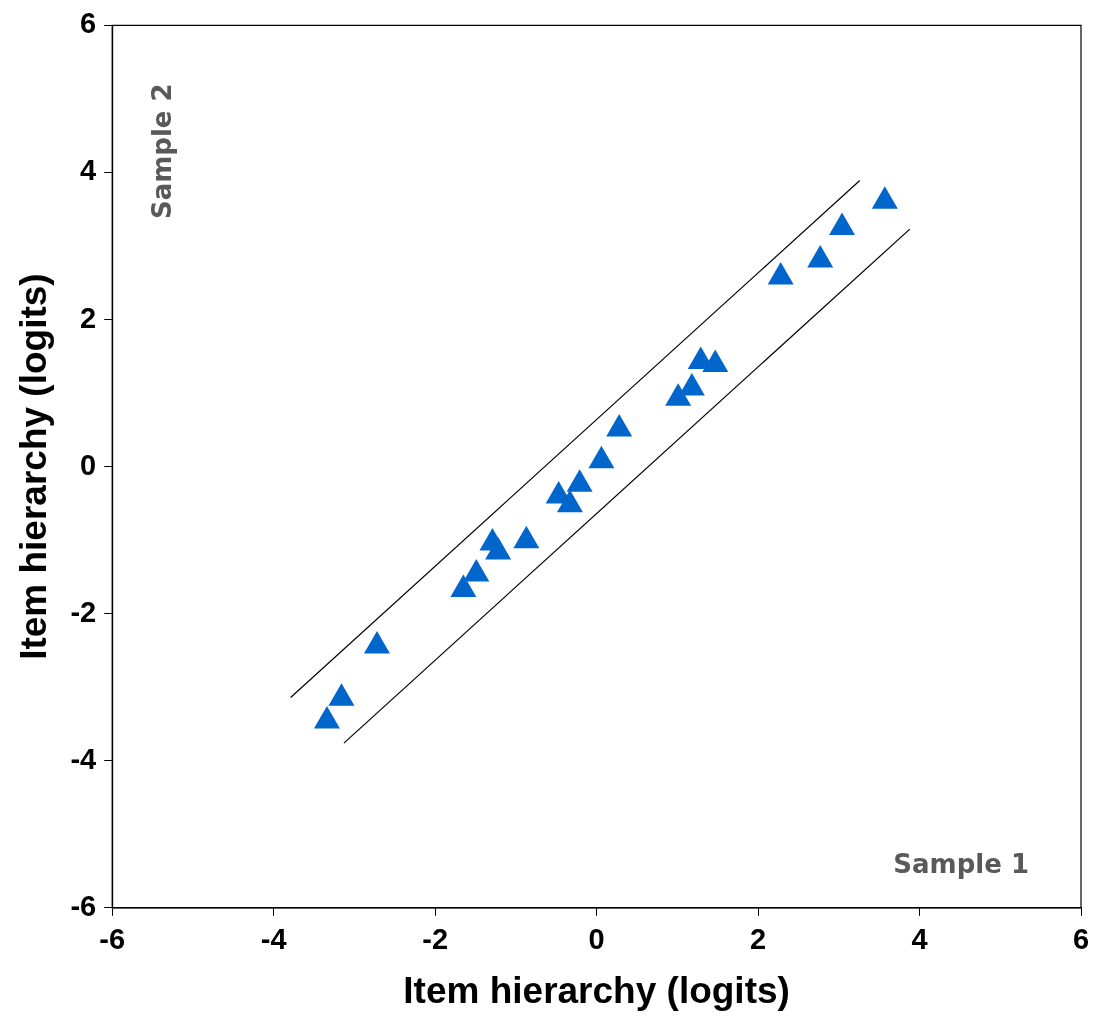  Describe the element at coordinates (83, 905) in the screenshot. I see `y-tick-label: -6` at that location.